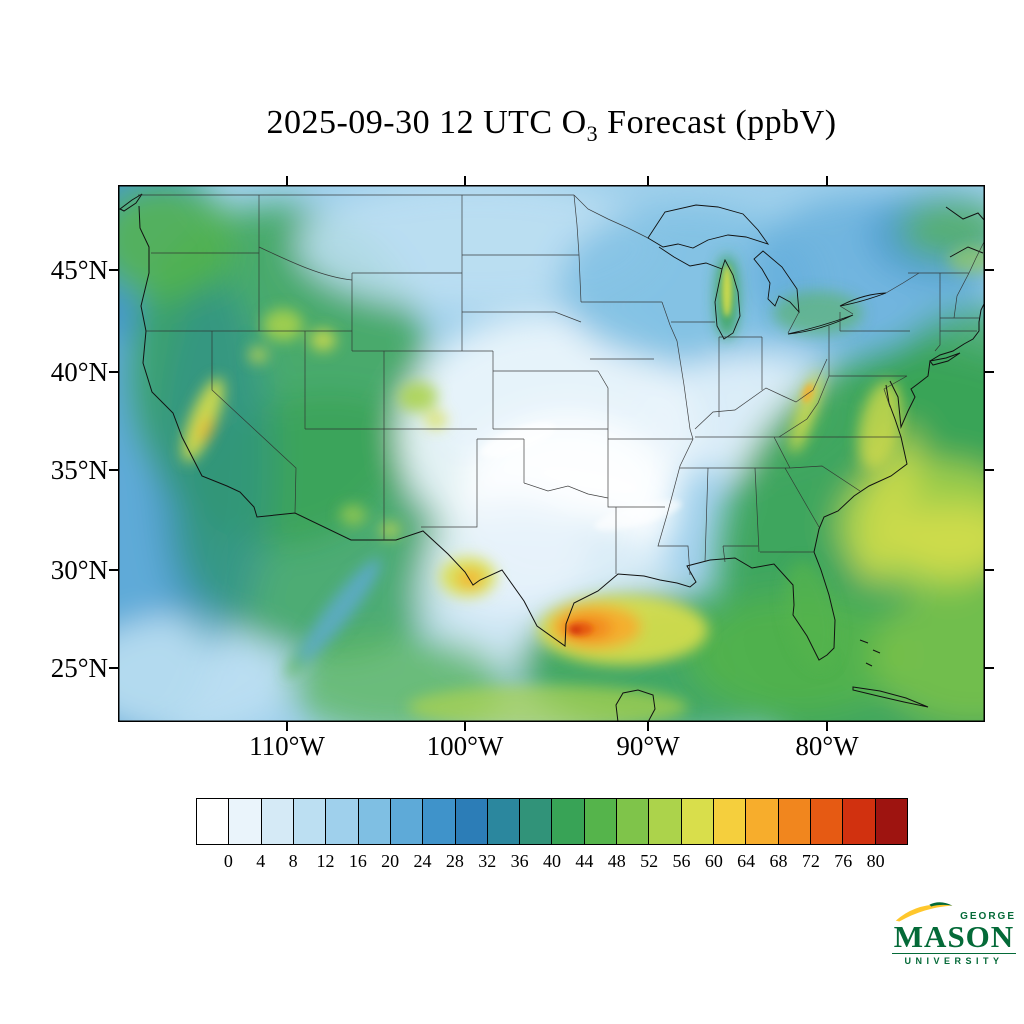 The height and width of the screenshot is (1024, 1024). What do you see at coordinates (422, 861) in the screenshot?
I see `colorbar-tick-label: 24` at bounding box center [422, 861].